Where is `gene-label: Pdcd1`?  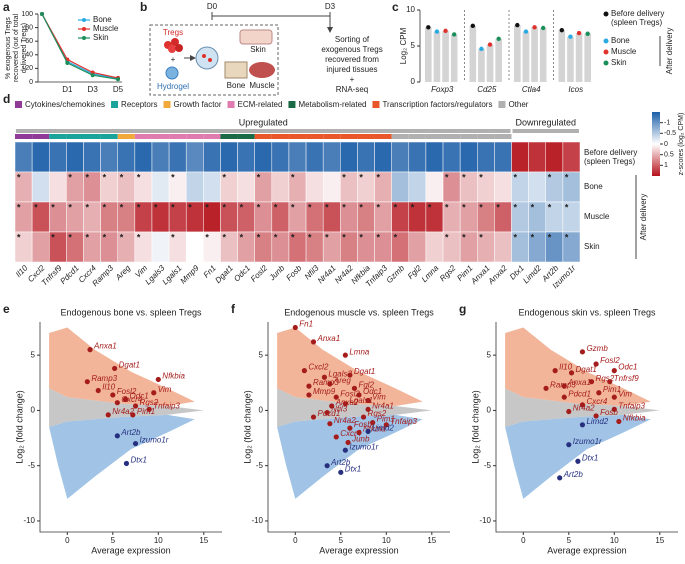
gene-label: Pdcd1 is located at coordinates (579, 393).